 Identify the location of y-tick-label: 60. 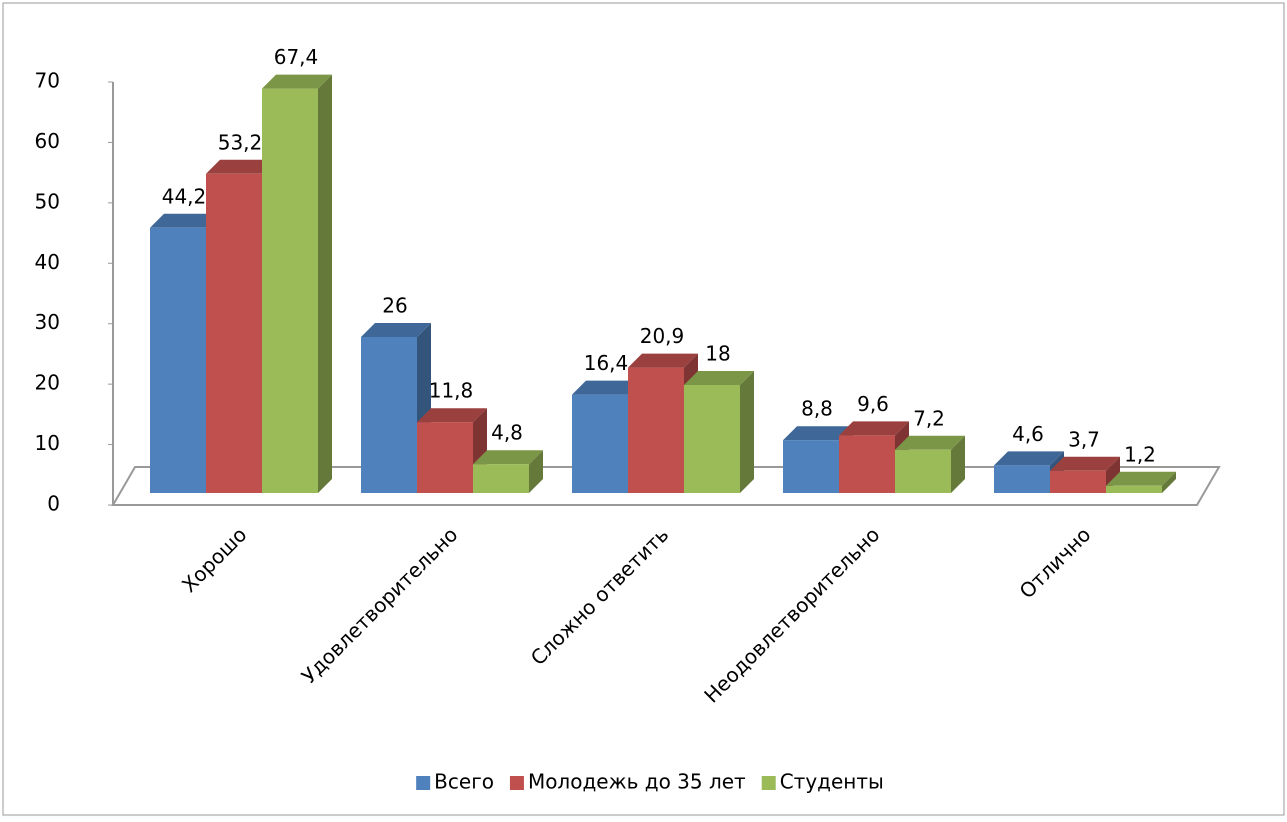
(47, 141).